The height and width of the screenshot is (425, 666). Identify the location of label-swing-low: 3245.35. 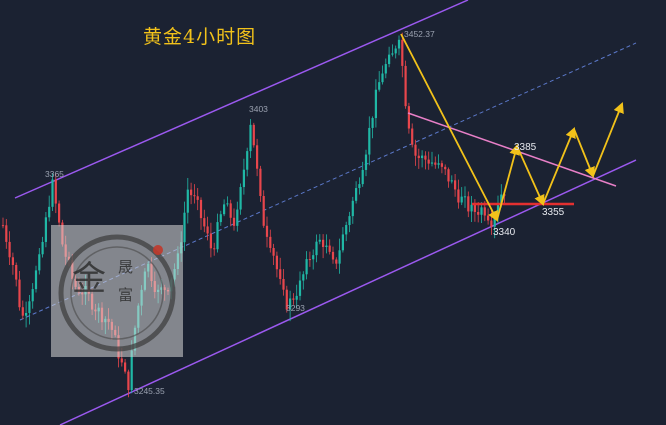
(149, 391).